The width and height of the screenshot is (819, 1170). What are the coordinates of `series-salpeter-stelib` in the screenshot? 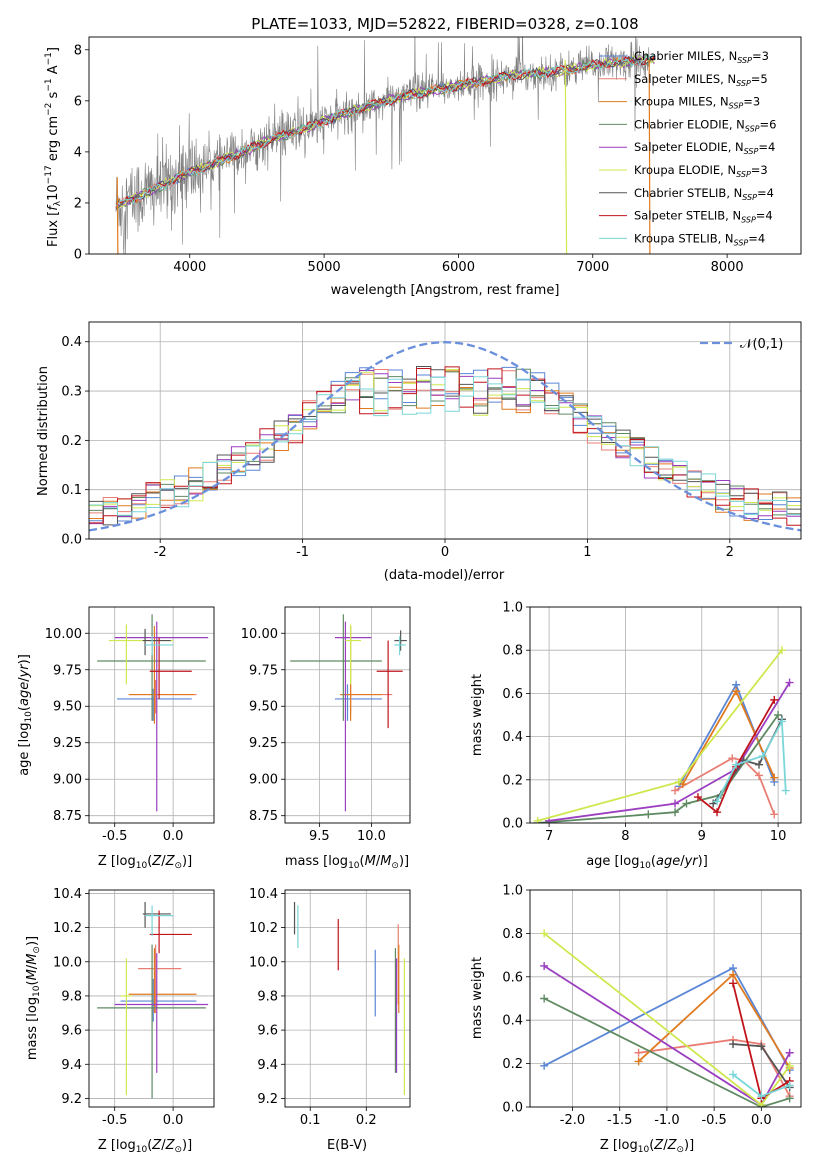 It's located at (736, 756).